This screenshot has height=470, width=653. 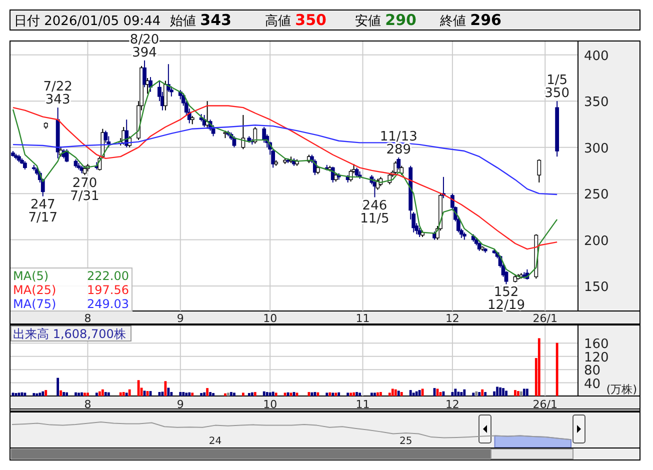 What do you see at coordinates (596, 56) in the screenshot?
I see `y-tick-label: 400` at bounding box center [596, 56].